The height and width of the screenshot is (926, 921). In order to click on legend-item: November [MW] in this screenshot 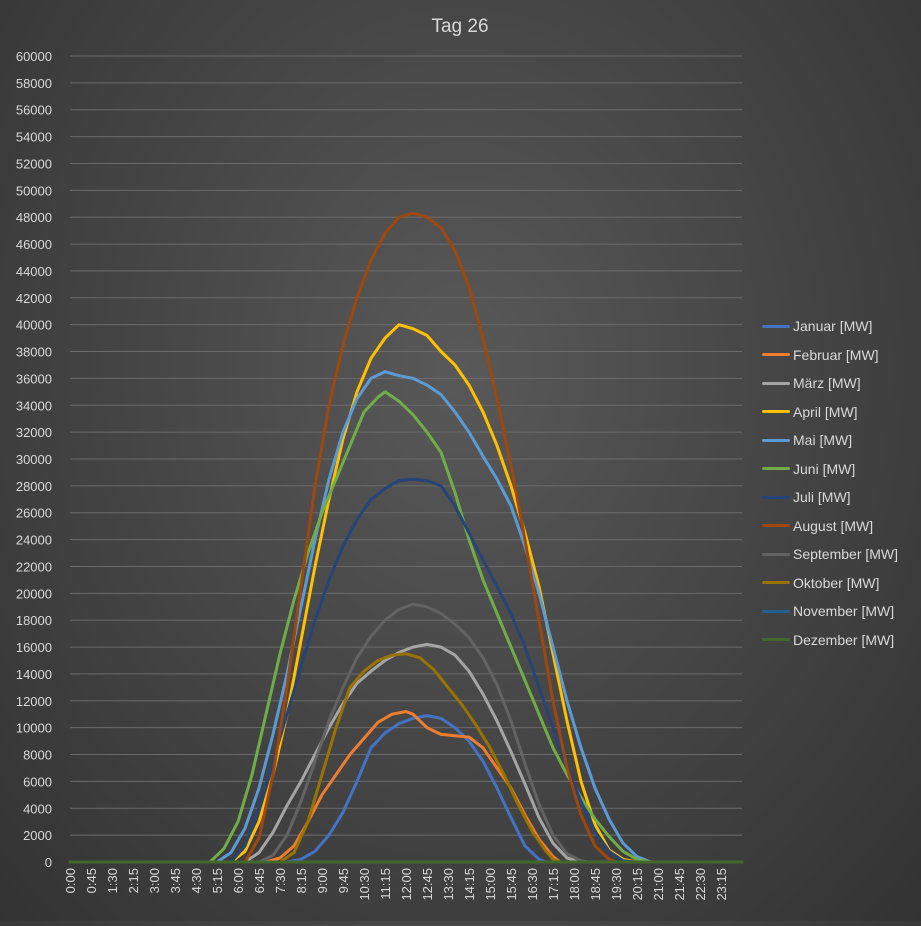, I will do `click(841, 611)`.